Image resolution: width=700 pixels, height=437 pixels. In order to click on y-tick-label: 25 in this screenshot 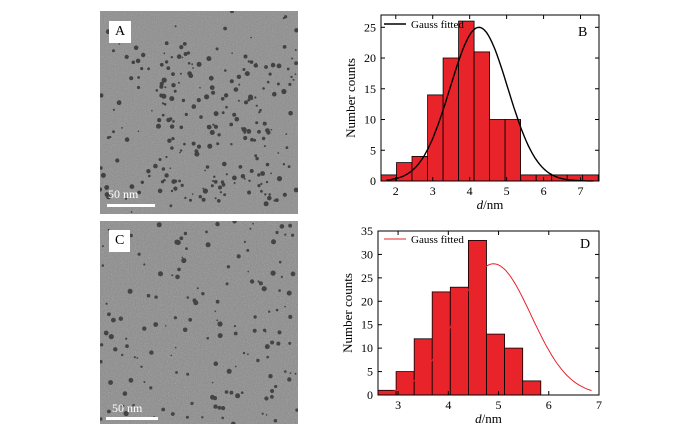, I will do `click(367, 278)`.